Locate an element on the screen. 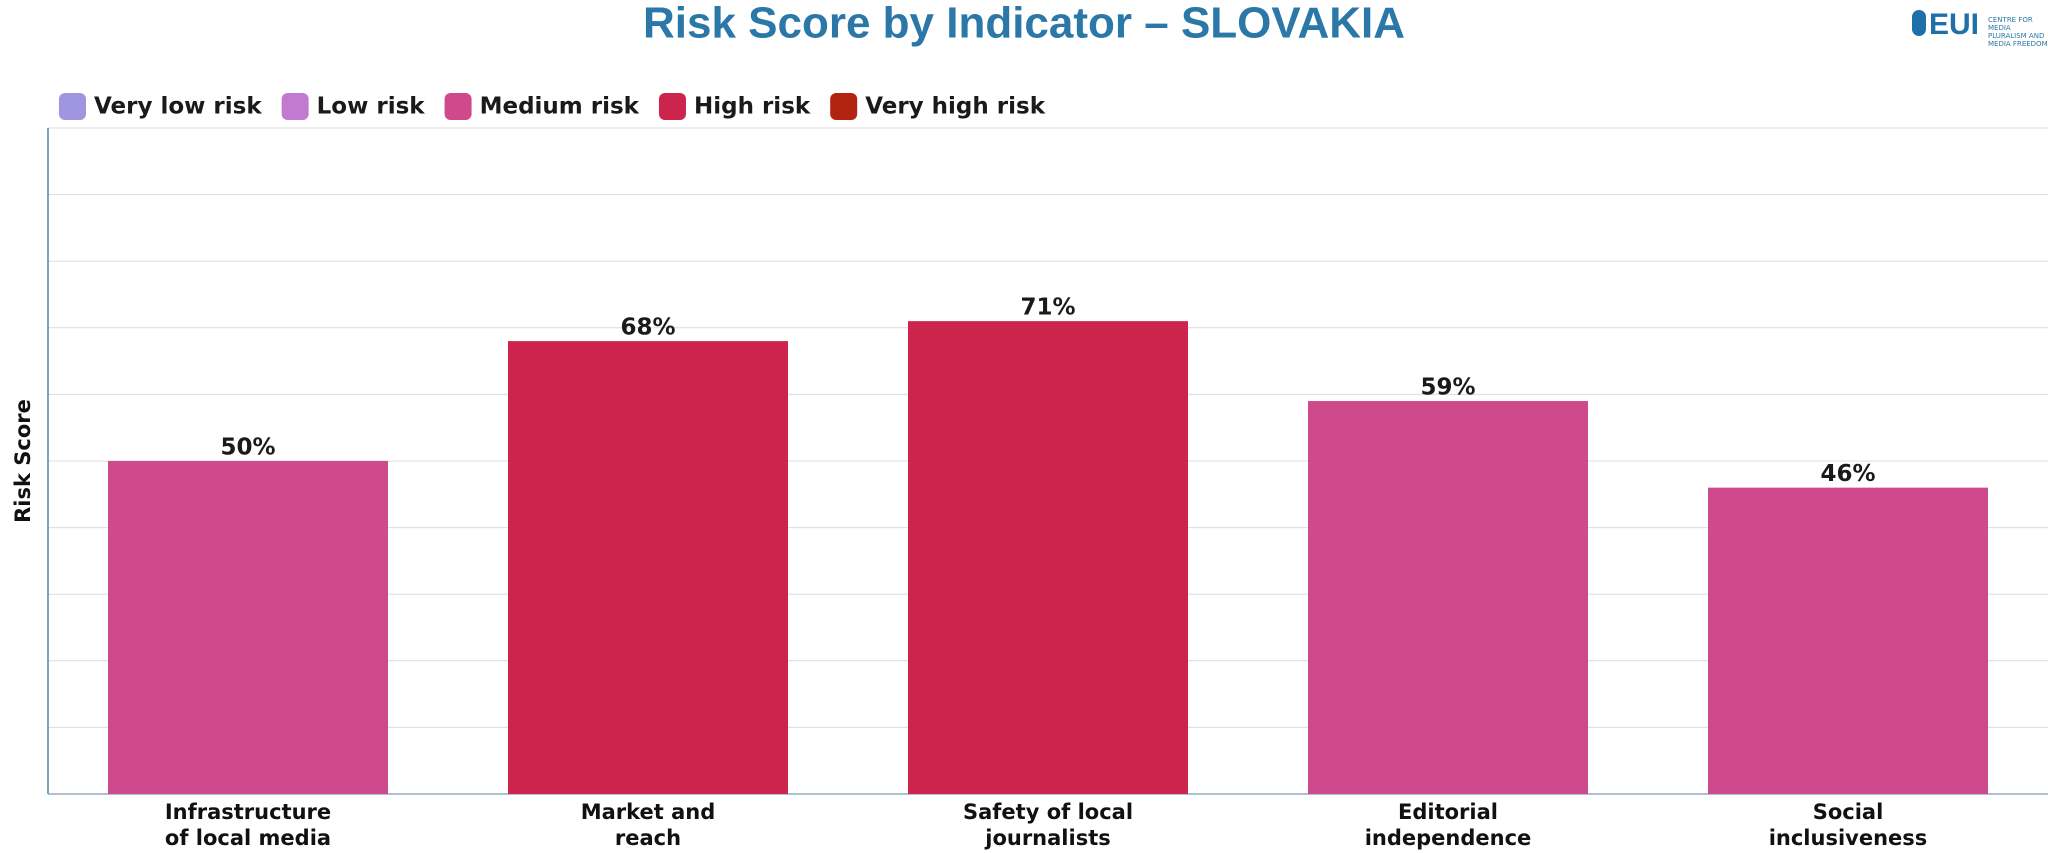 The height and width of the screenshot is (853, 2048). value-label: 71% is located at coordinates (1047, 308).